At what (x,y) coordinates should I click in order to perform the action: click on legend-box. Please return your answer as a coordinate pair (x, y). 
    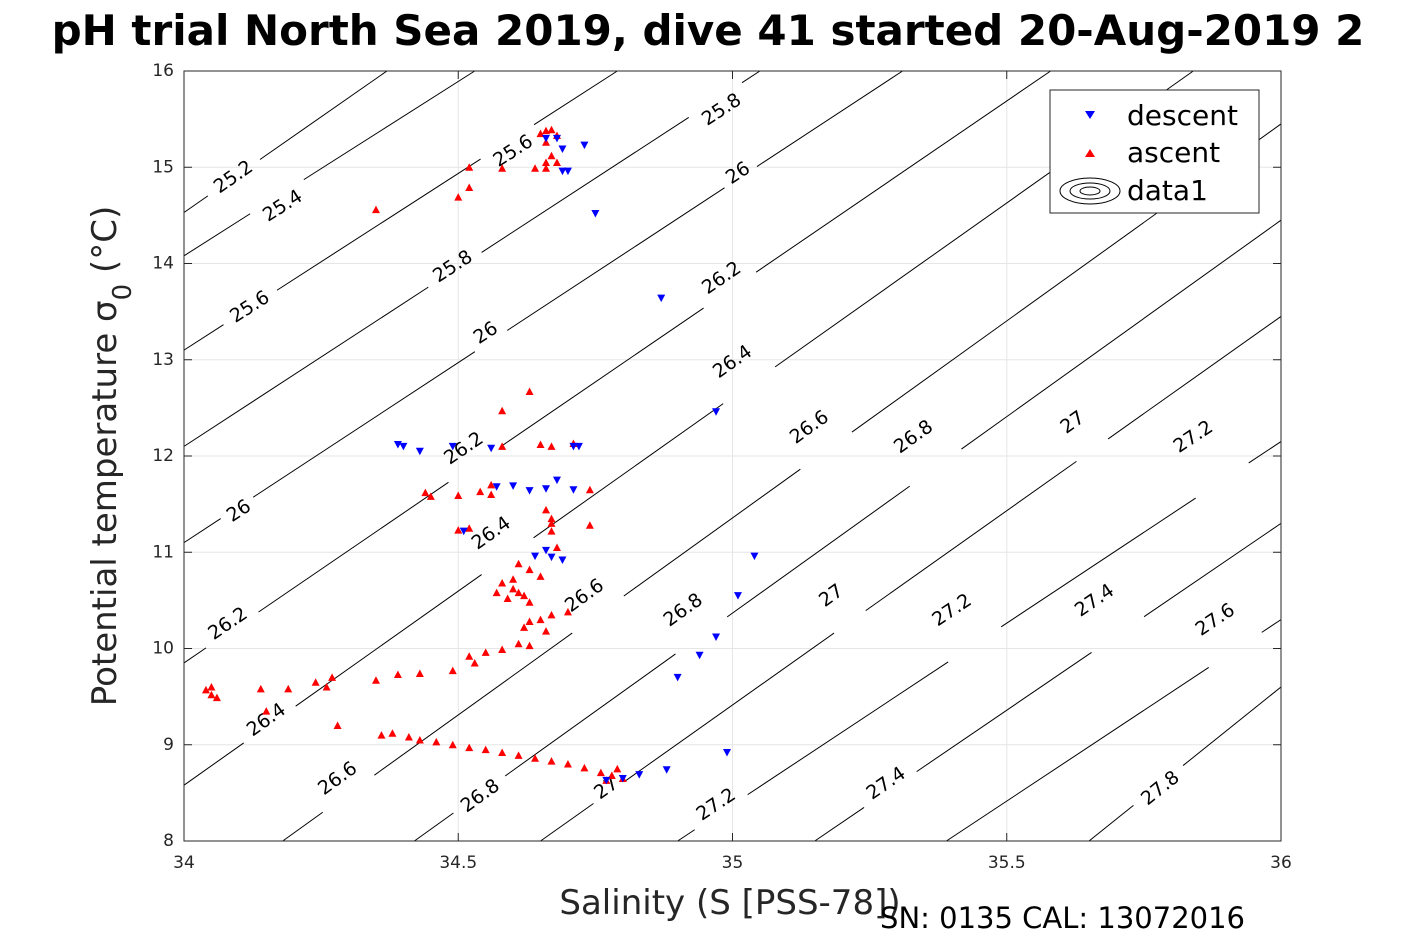
    Looking at the image, I should click on (1154, 151).